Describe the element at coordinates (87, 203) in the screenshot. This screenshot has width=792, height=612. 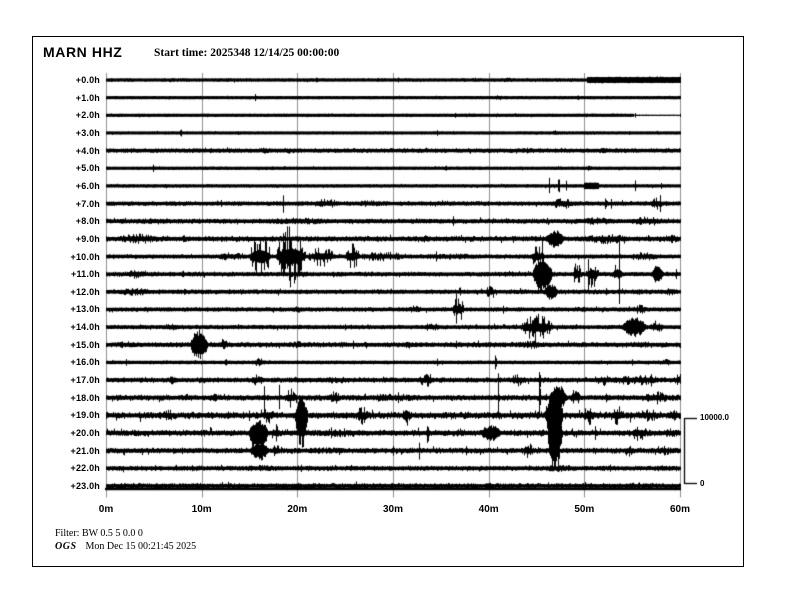
I see `row-label: +7.0h` at that location.